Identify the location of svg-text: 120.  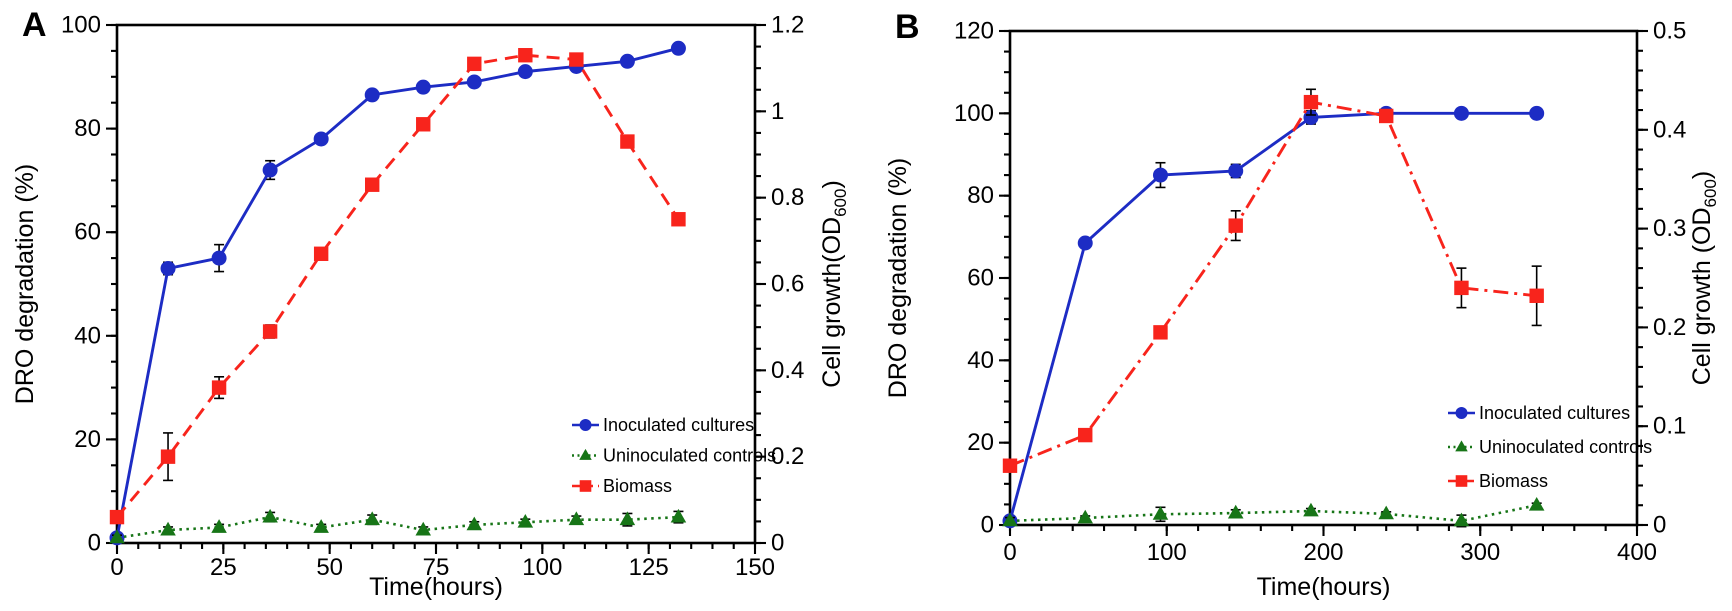
(974, 31).